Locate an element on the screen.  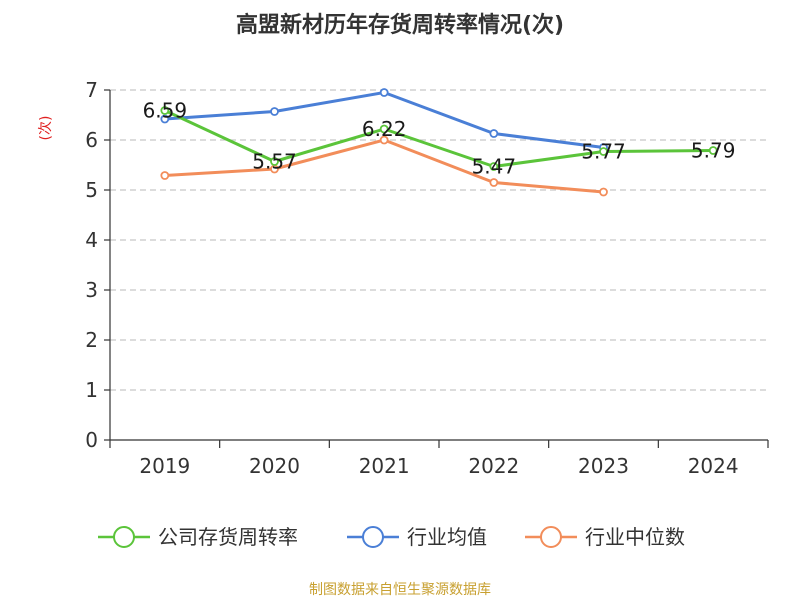
series-lines is located at coordinates (439, 142).